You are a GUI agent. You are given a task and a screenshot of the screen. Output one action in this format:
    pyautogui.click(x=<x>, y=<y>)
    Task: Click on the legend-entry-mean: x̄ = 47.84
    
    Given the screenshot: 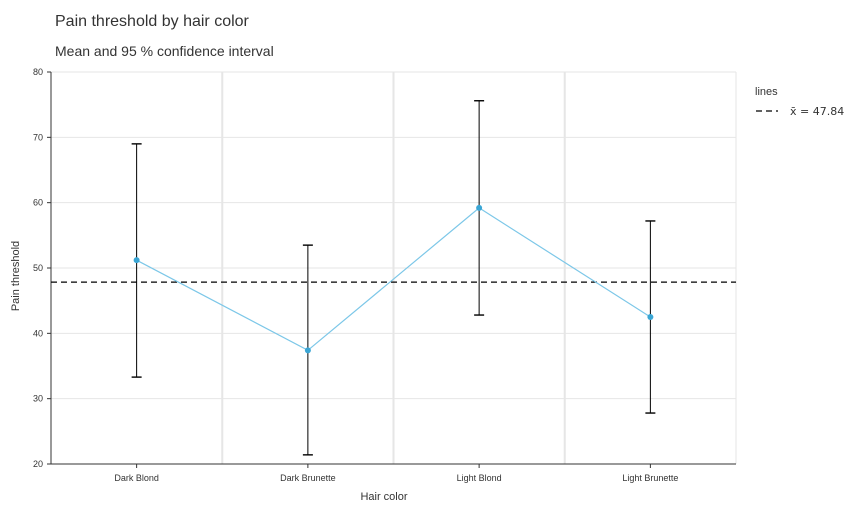 What is the action you would take?
    pyautogui.click(x=817, y=111)
    